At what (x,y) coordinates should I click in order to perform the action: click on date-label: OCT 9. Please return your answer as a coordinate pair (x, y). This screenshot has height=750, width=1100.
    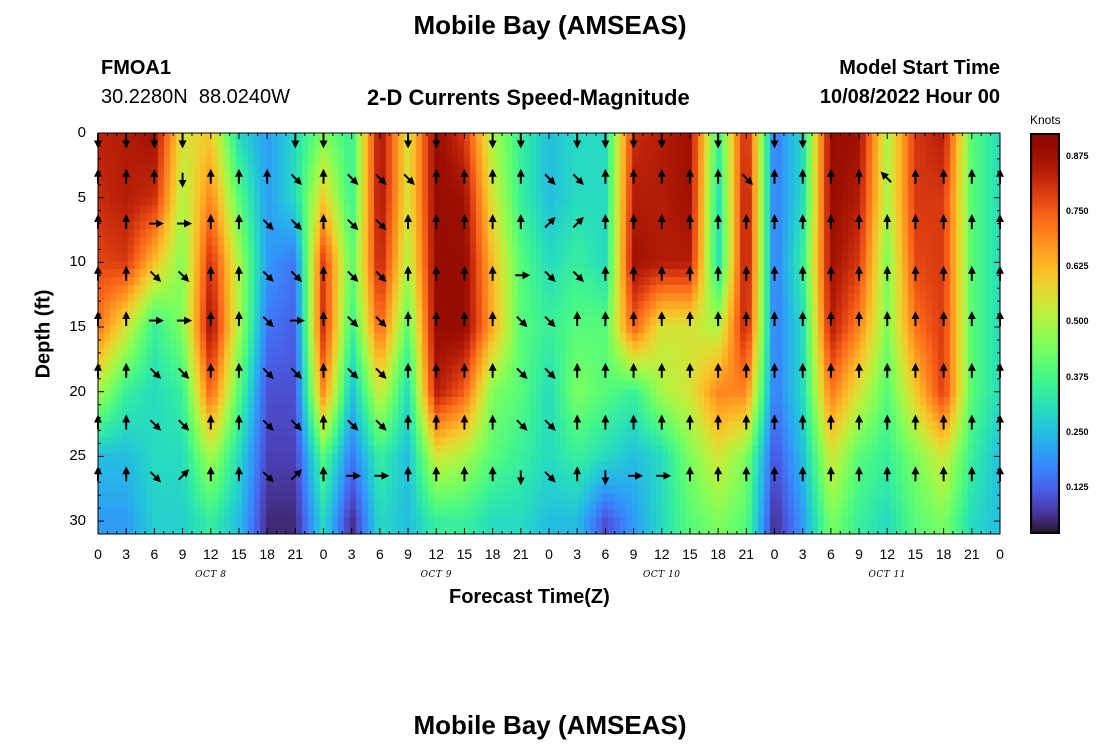
    Looking at the image, I should click on (436, 575).